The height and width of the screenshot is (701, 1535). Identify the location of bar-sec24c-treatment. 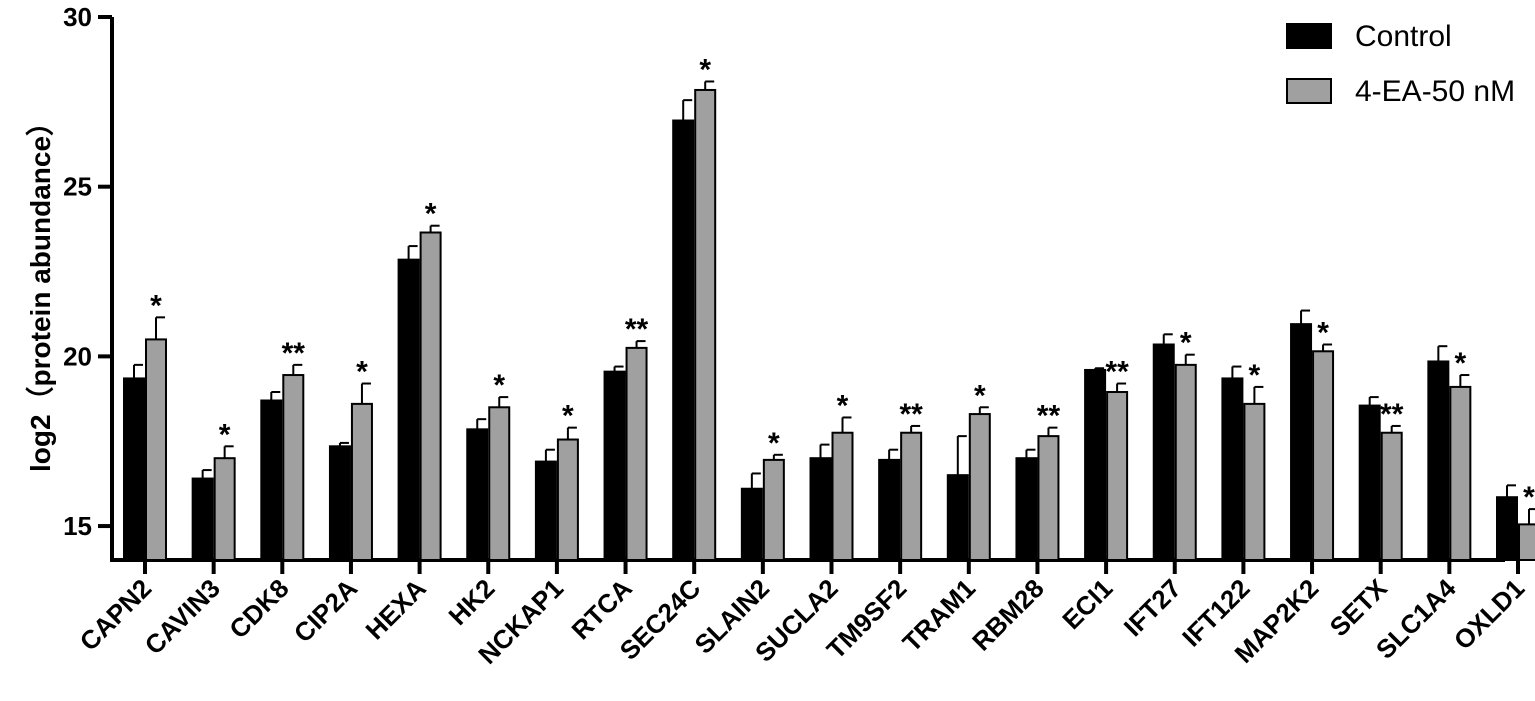
(705, 324).